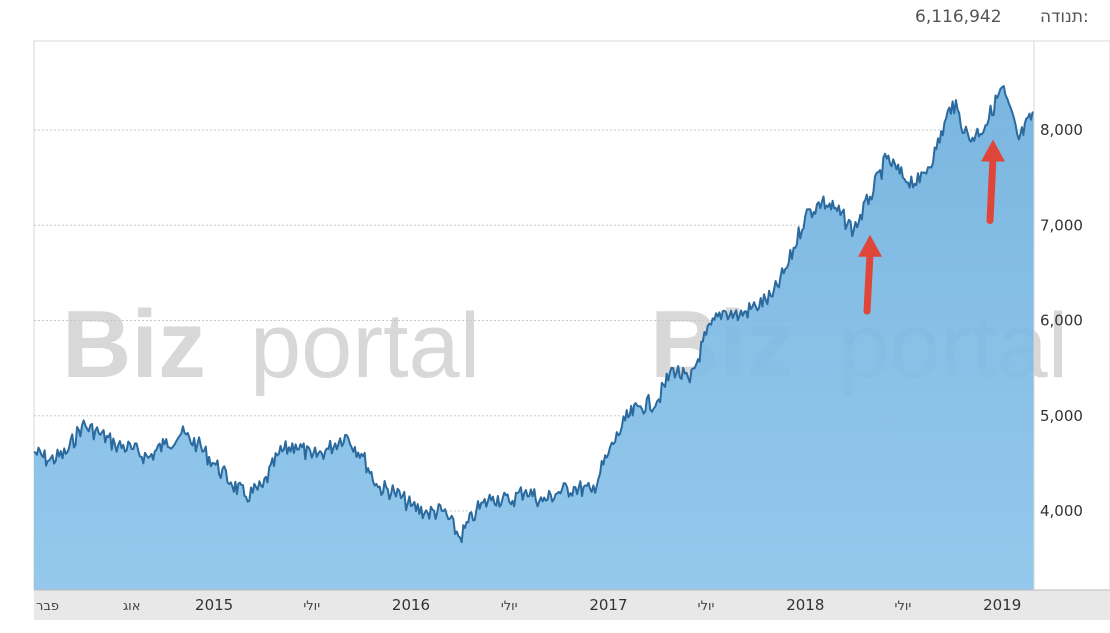 The height and width of the screenshot is (633, 1110). What do you see at coordinates (365, 346) in the screenshot?
I see `watermark-thin-1: portal` at bounding box center [365, 346].